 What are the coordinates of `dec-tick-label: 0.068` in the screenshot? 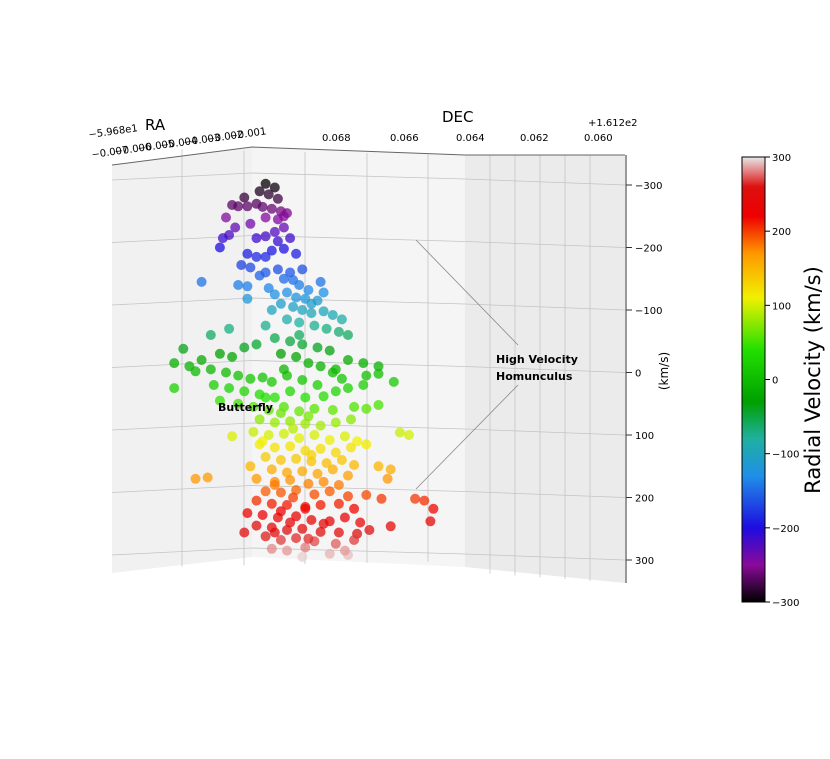 It's located at (336, 138).